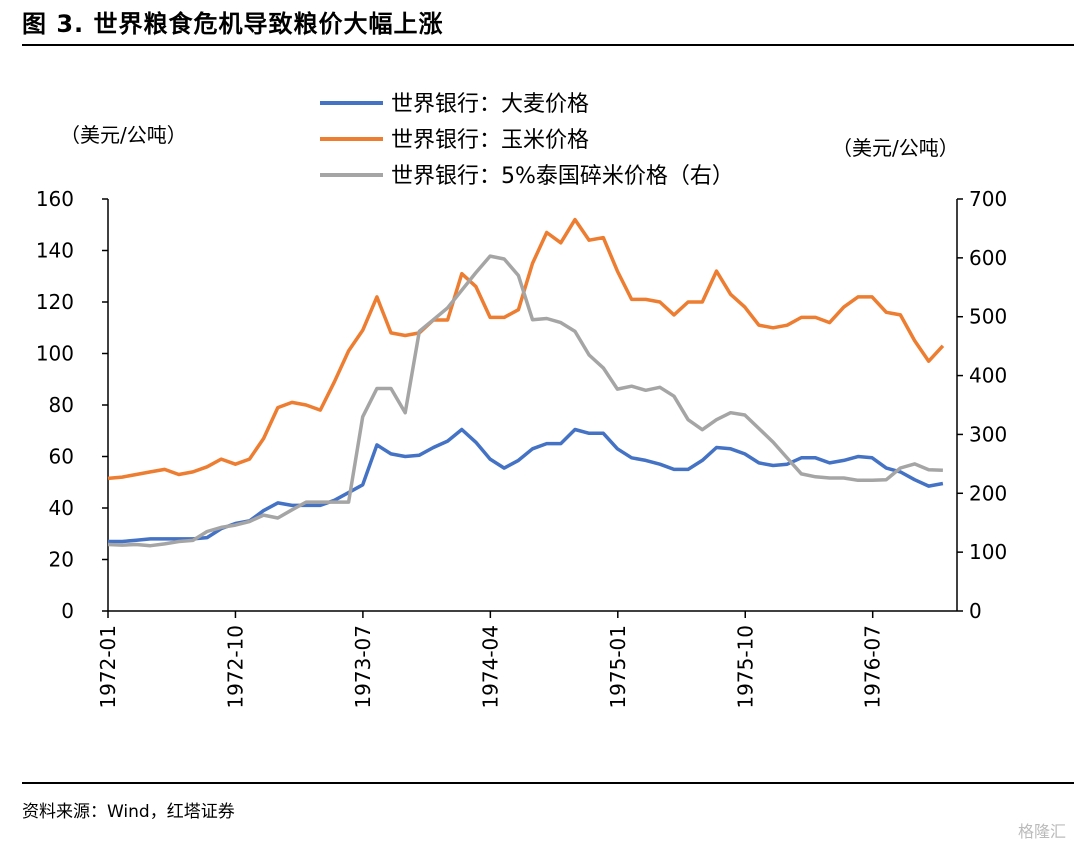 This screenshot has height=850, width=1080. What do you see at coordinates (988, 317) in the screenshot?
I see `right-tick-label: 500` at bounding box center [988, 317].